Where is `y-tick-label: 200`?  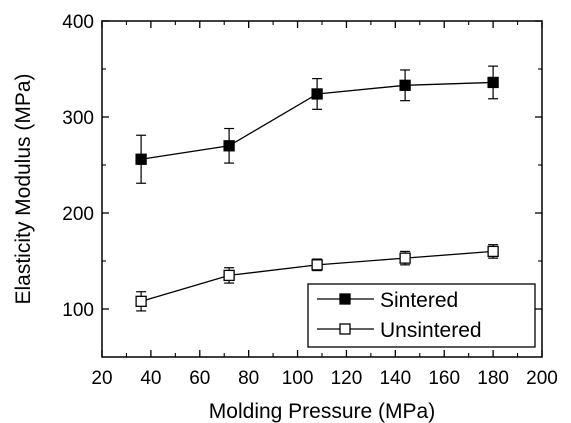 y-tick-label: 200 is located at coordinates (78, 214).